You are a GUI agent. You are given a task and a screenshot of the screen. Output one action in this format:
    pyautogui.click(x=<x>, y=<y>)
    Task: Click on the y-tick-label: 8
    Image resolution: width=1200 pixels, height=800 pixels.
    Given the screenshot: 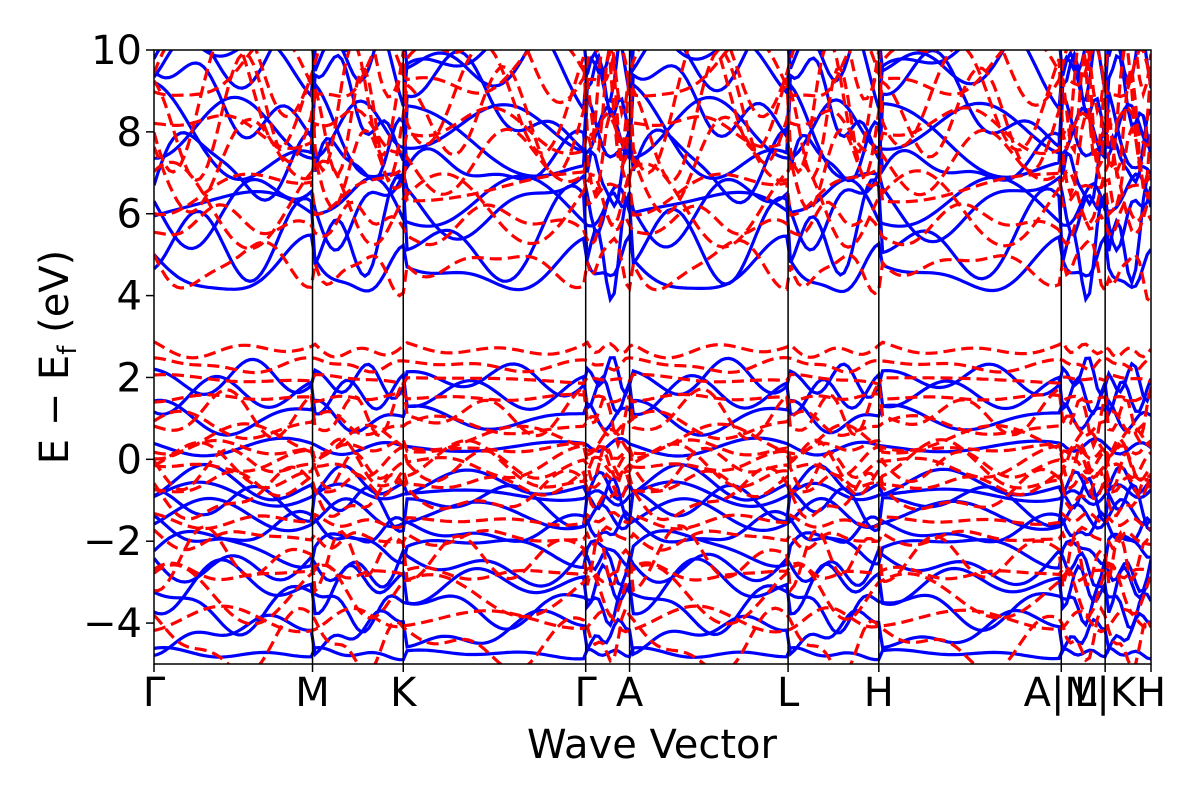 What is the action you would take?
    pyautogui.click(x=129, y=133)
    